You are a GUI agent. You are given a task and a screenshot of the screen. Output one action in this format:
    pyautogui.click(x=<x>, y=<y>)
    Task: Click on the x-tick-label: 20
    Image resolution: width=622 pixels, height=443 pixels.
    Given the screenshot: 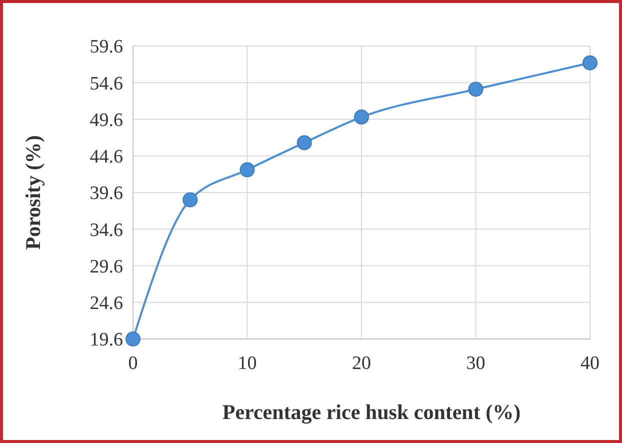 What is the action you would take?
    pyautogui.click(x=361, y=363)
    